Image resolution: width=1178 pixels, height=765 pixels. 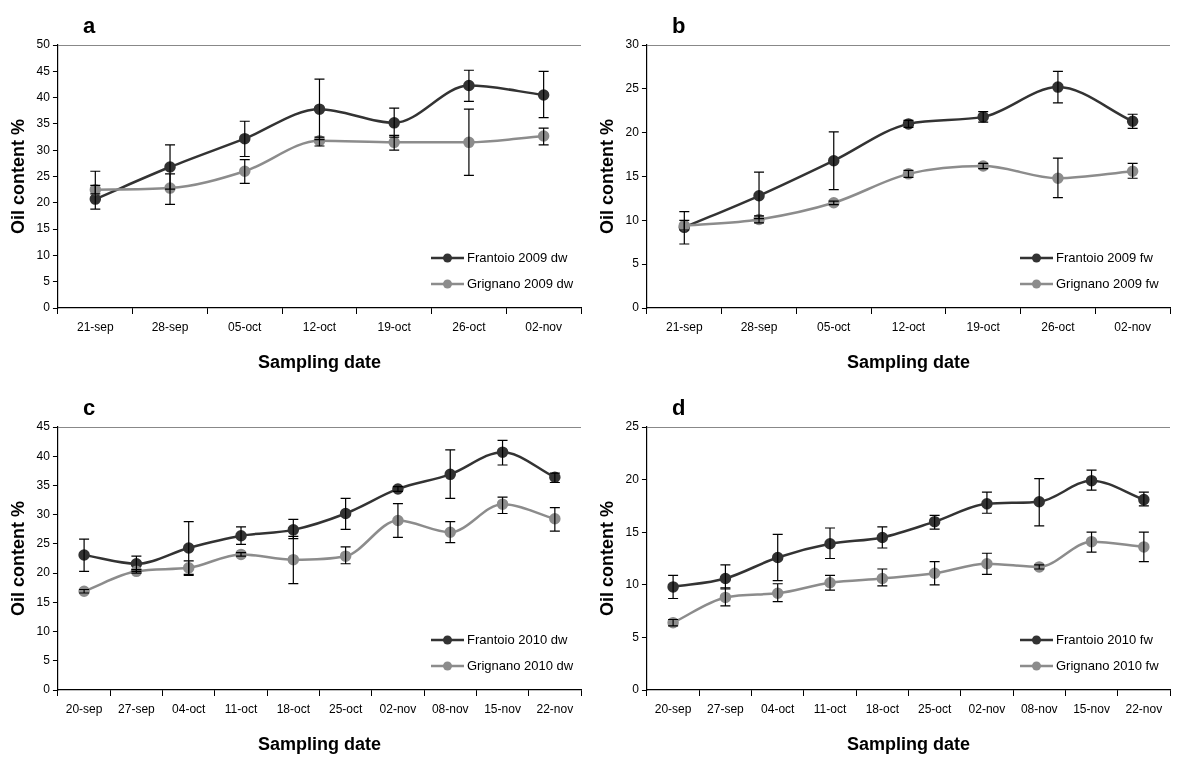 I want to click on chart-title: d, so click(x=678, y=407).